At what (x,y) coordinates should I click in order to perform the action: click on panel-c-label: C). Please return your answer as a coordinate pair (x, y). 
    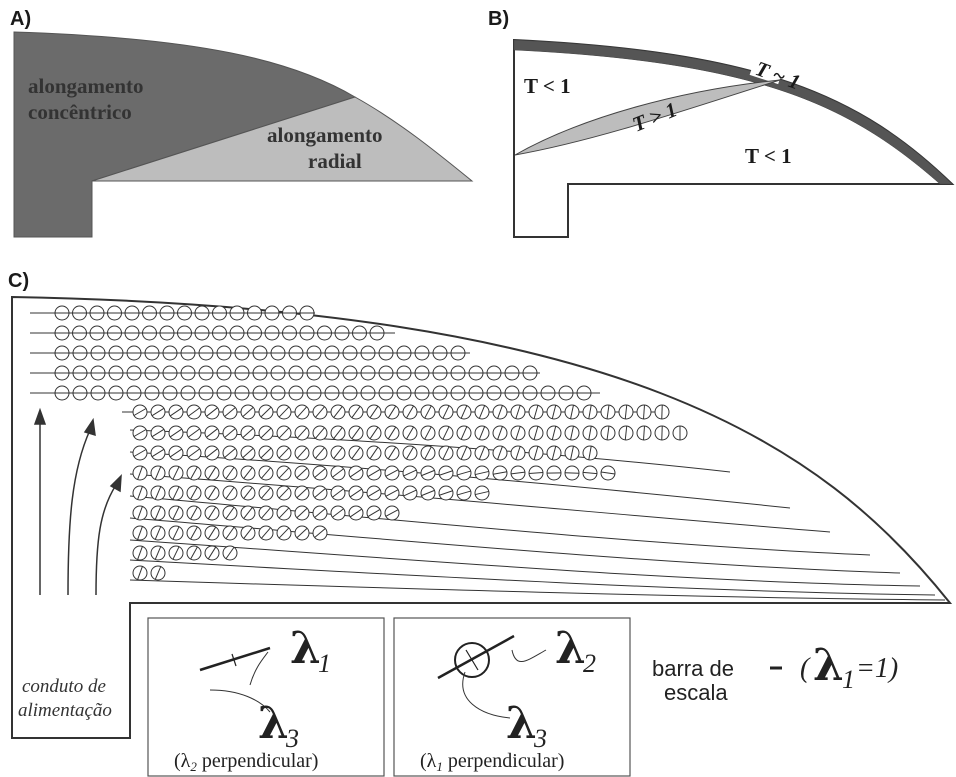
    Looking at the image, I should click on (18, 281).